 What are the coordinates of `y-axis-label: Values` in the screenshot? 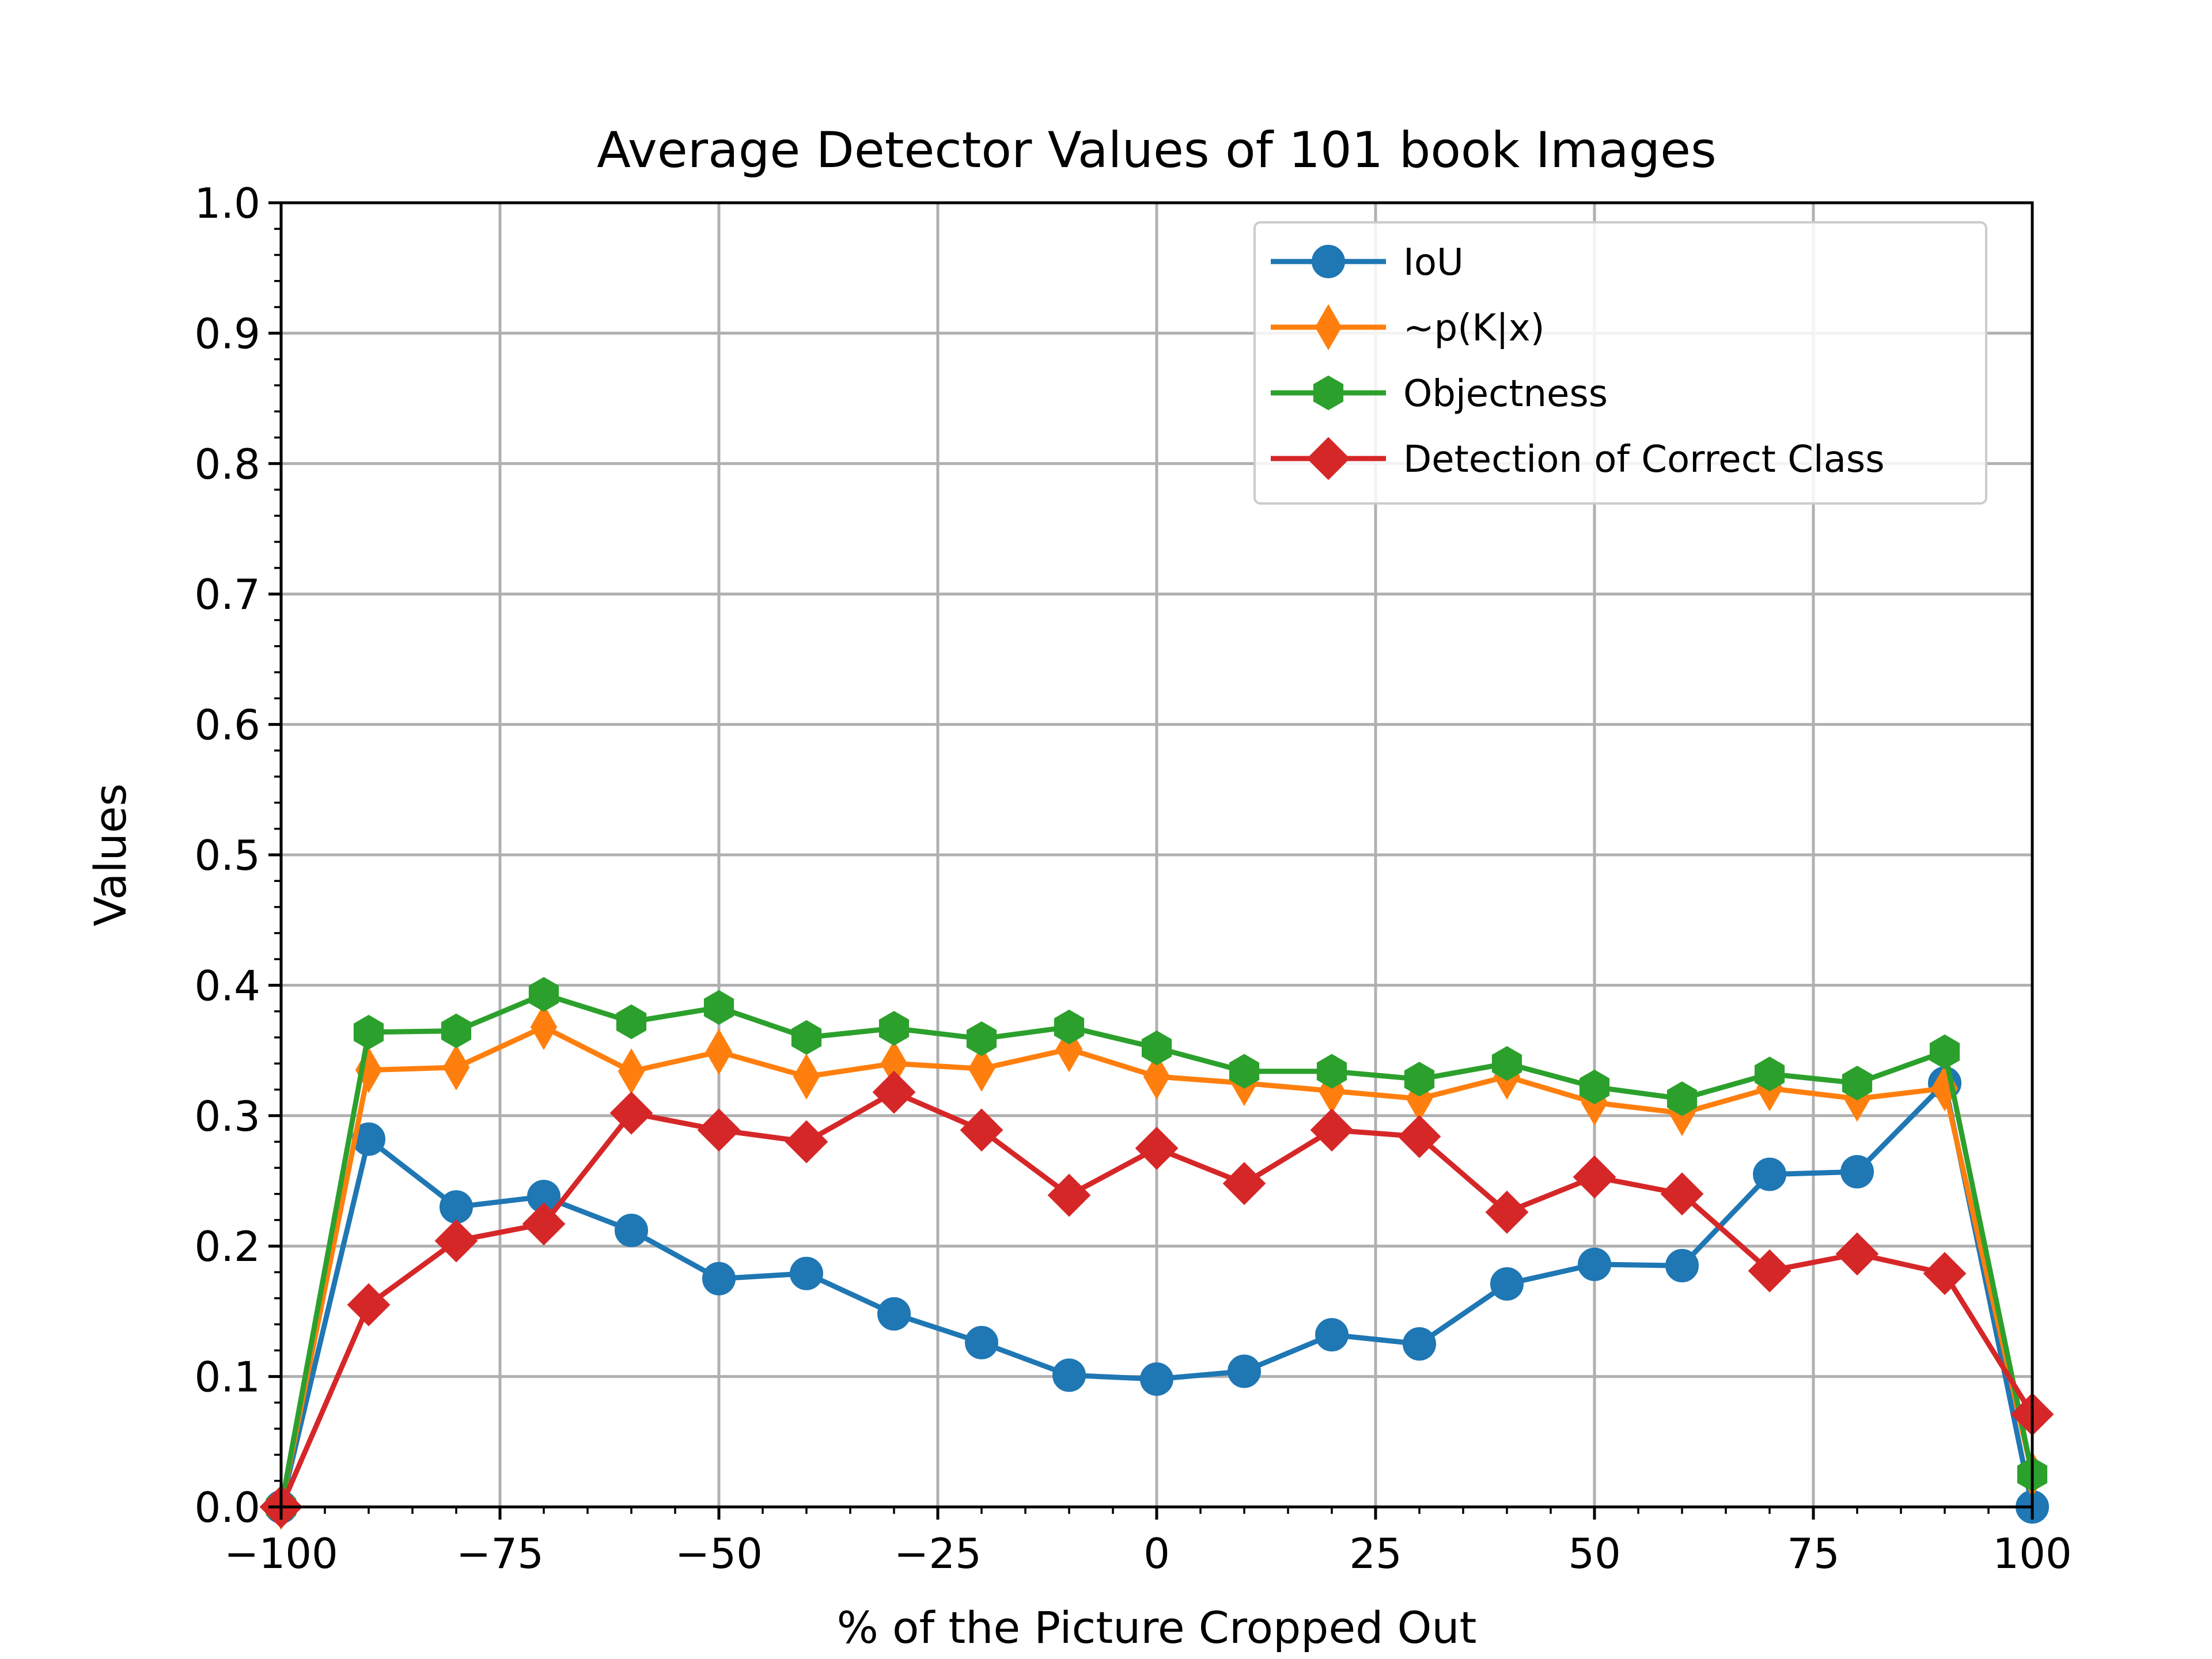 It's located at (110, 854).